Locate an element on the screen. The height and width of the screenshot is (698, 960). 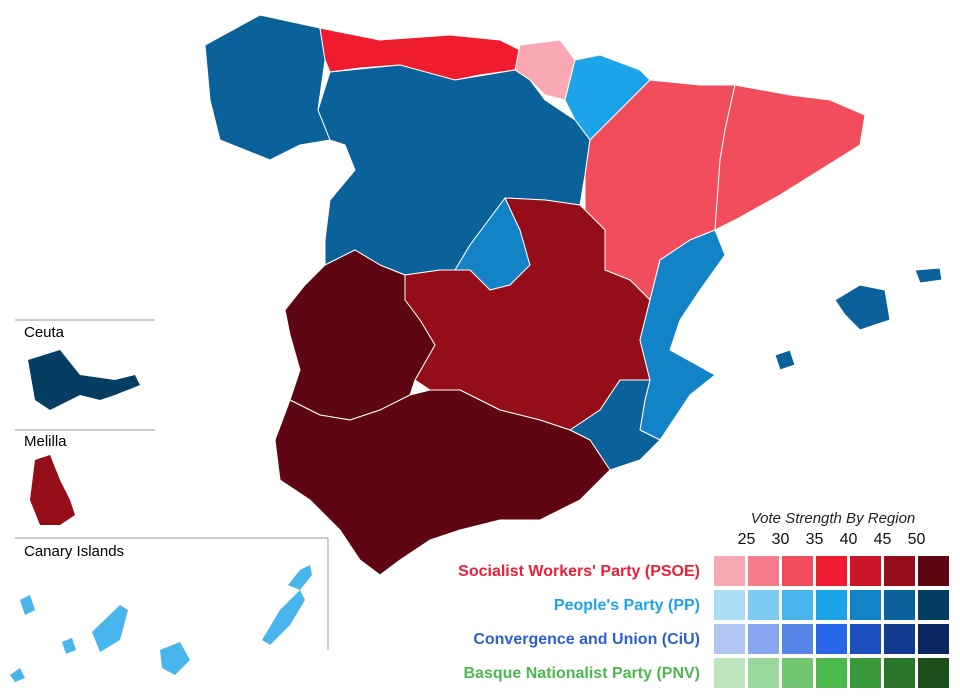
inset-label: Ceuta is located at coordinates (44, 332).